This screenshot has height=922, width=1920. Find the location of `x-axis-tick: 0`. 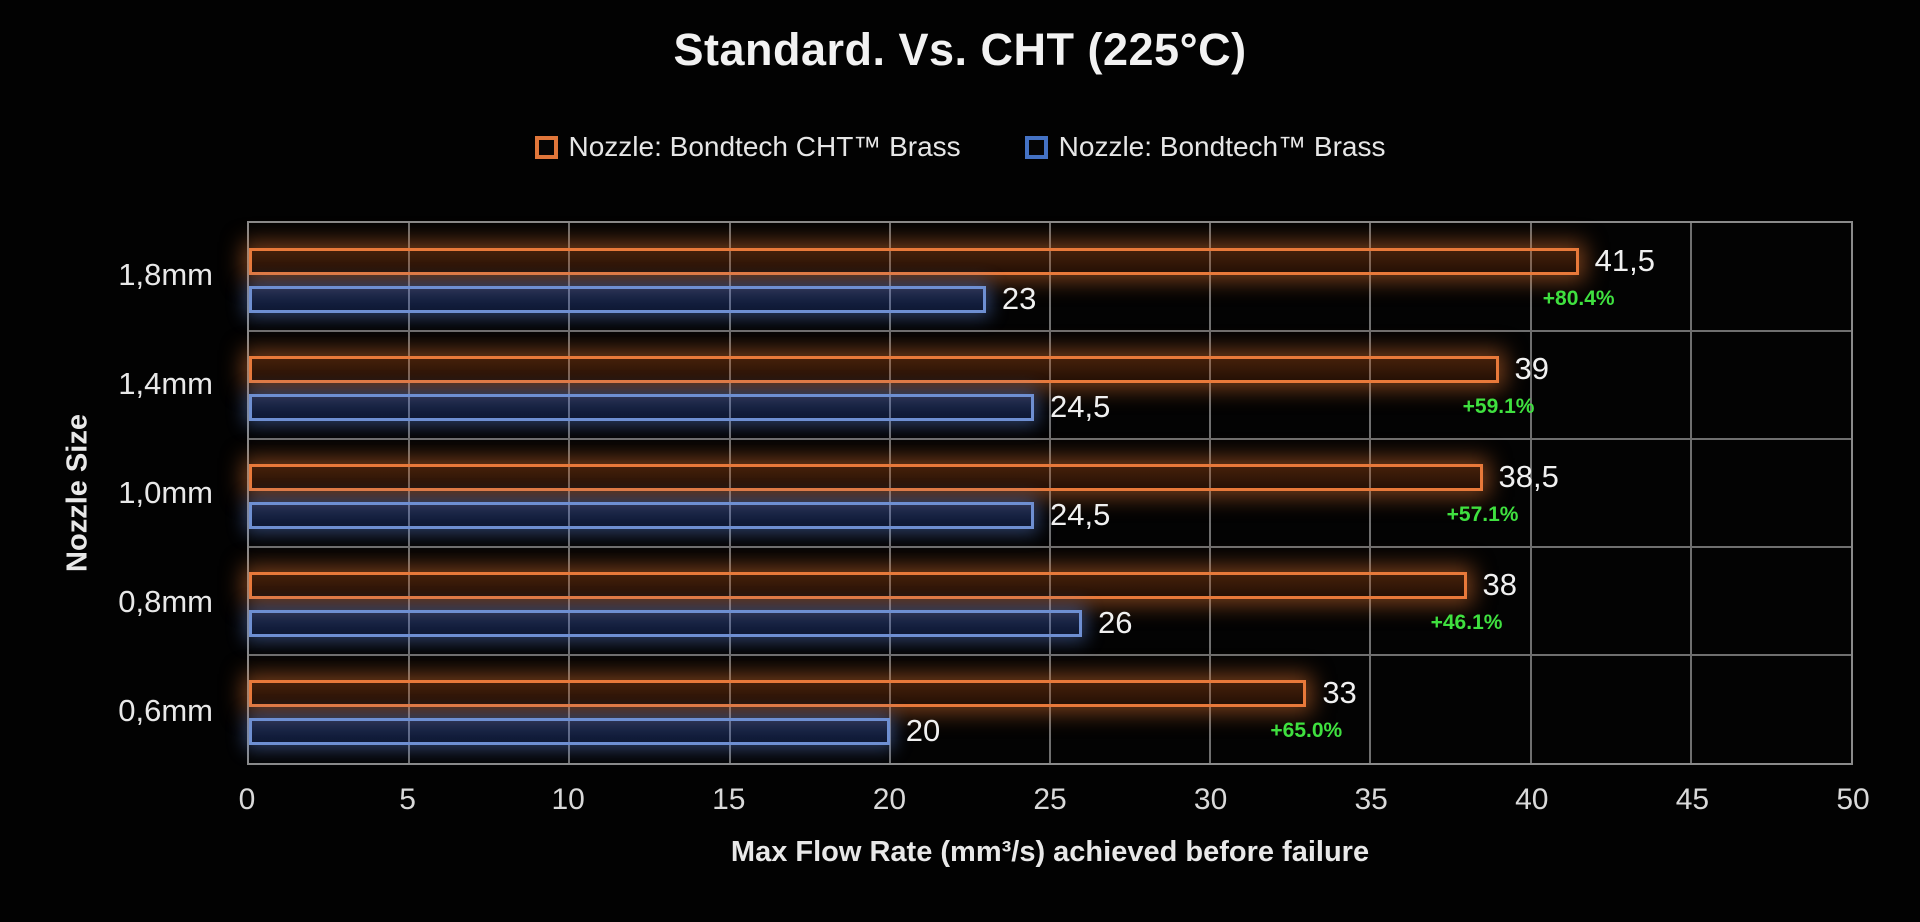

x-axis-tick: 0 is located at coordinates (247, 799).